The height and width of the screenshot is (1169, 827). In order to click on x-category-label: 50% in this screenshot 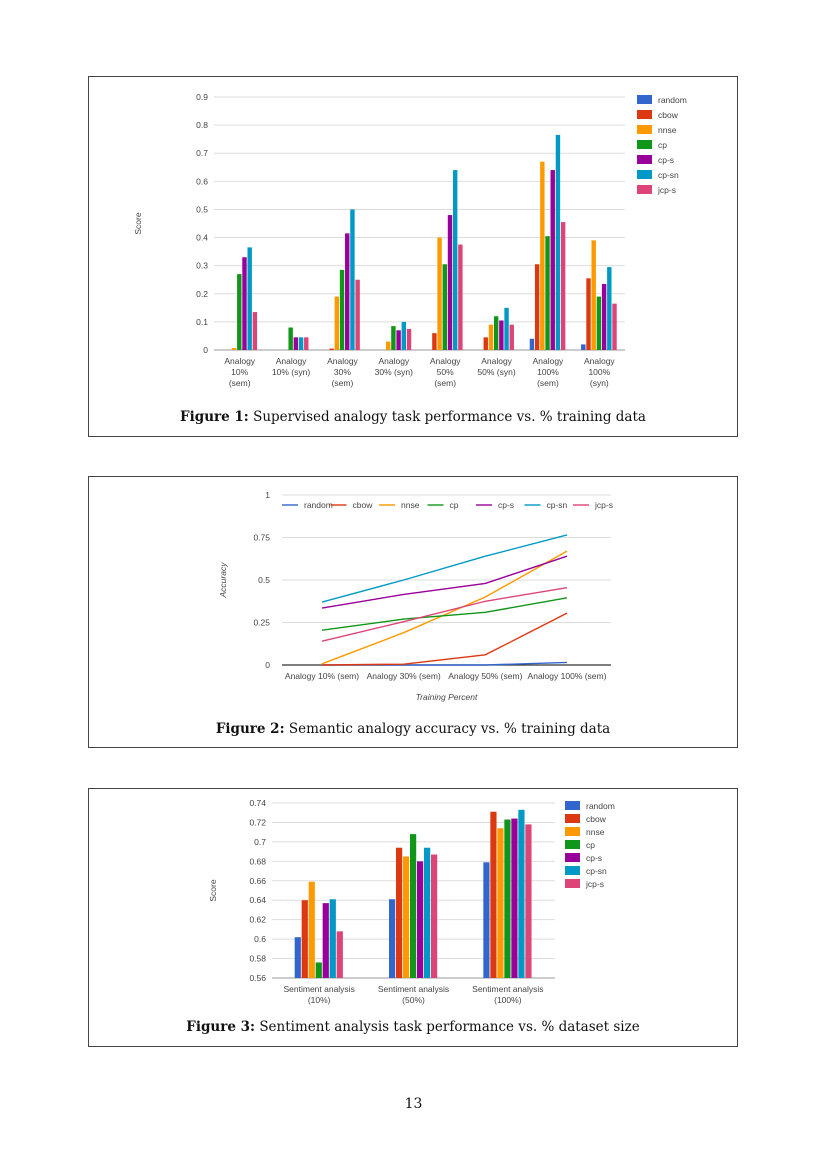, I will do `click(445, 372)`.